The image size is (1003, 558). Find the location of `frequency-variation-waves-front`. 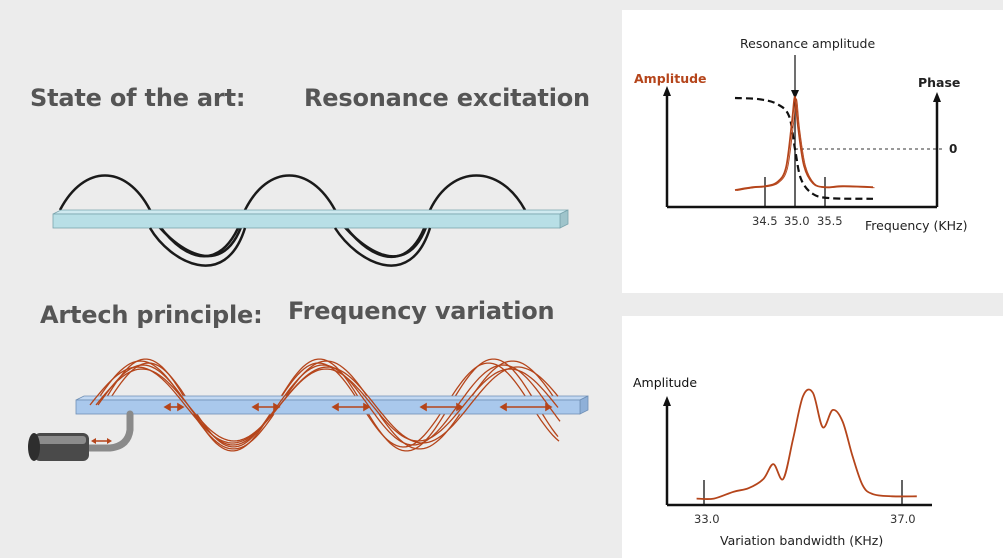

frequency-variation-waves-front is located at coordinates (325, 405).